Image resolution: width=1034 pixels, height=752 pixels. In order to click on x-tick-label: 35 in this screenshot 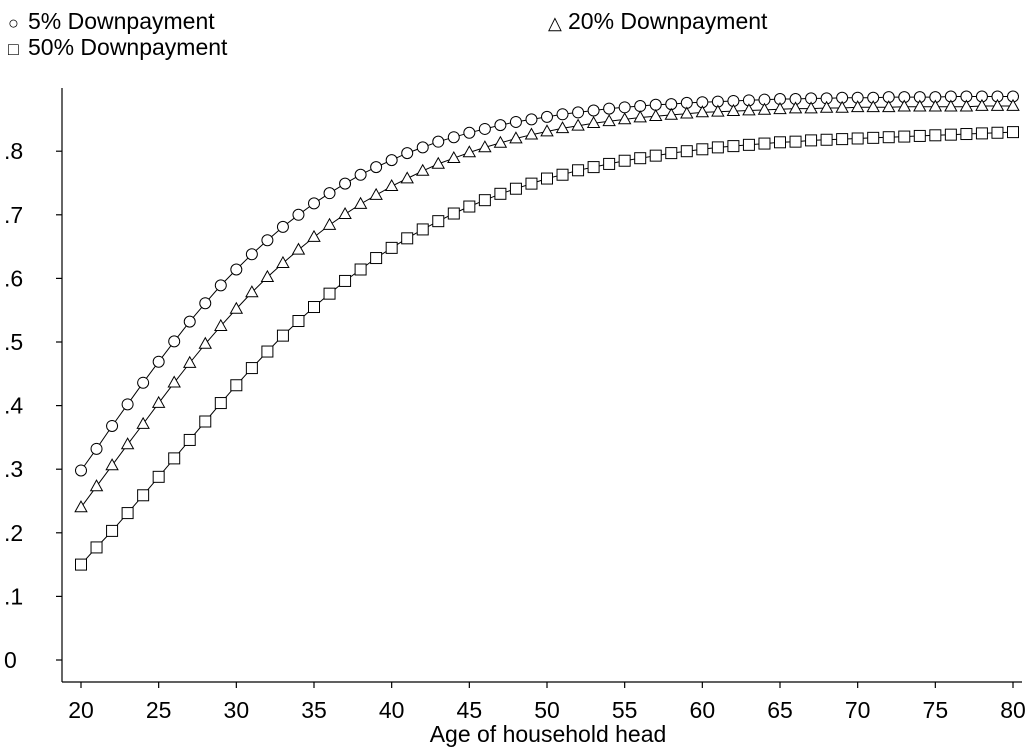, I will do `click(314, 710)`.